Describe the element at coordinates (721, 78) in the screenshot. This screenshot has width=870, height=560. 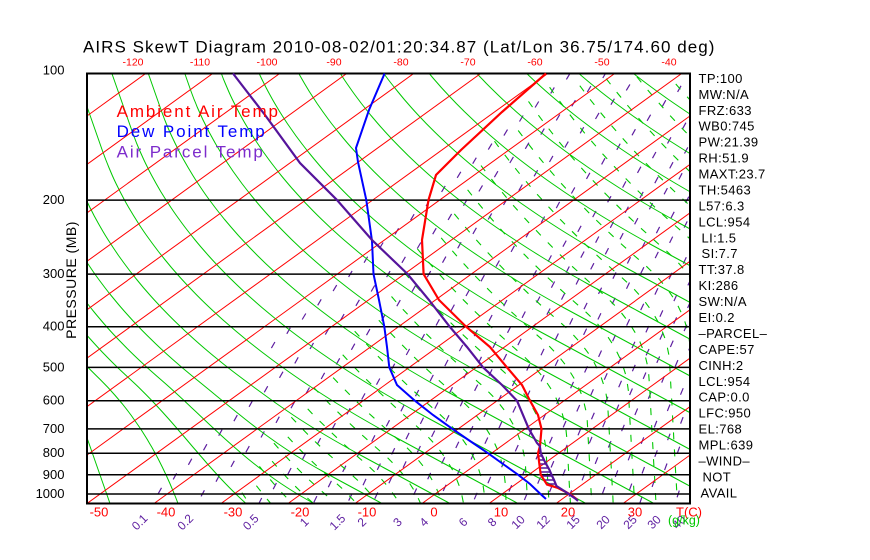
I see `svg-text: TP:100` at that location.